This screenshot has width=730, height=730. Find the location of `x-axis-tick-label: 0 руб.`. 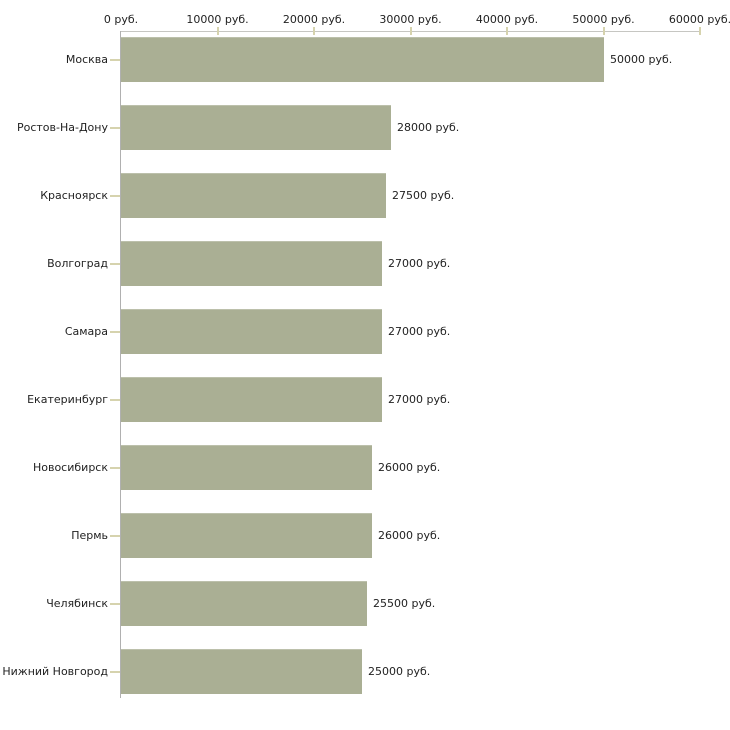

x-axis-tick-label: 0 руб. is located at coordinates (121, 19).